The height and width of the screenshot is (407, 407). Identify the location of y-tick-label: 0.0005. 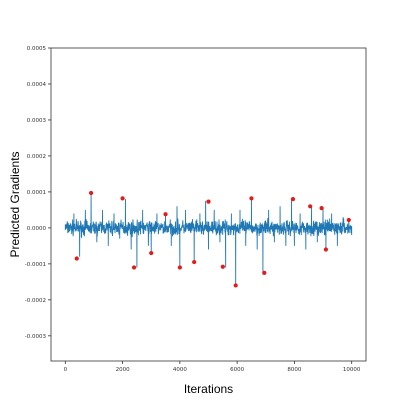
(37, 49).